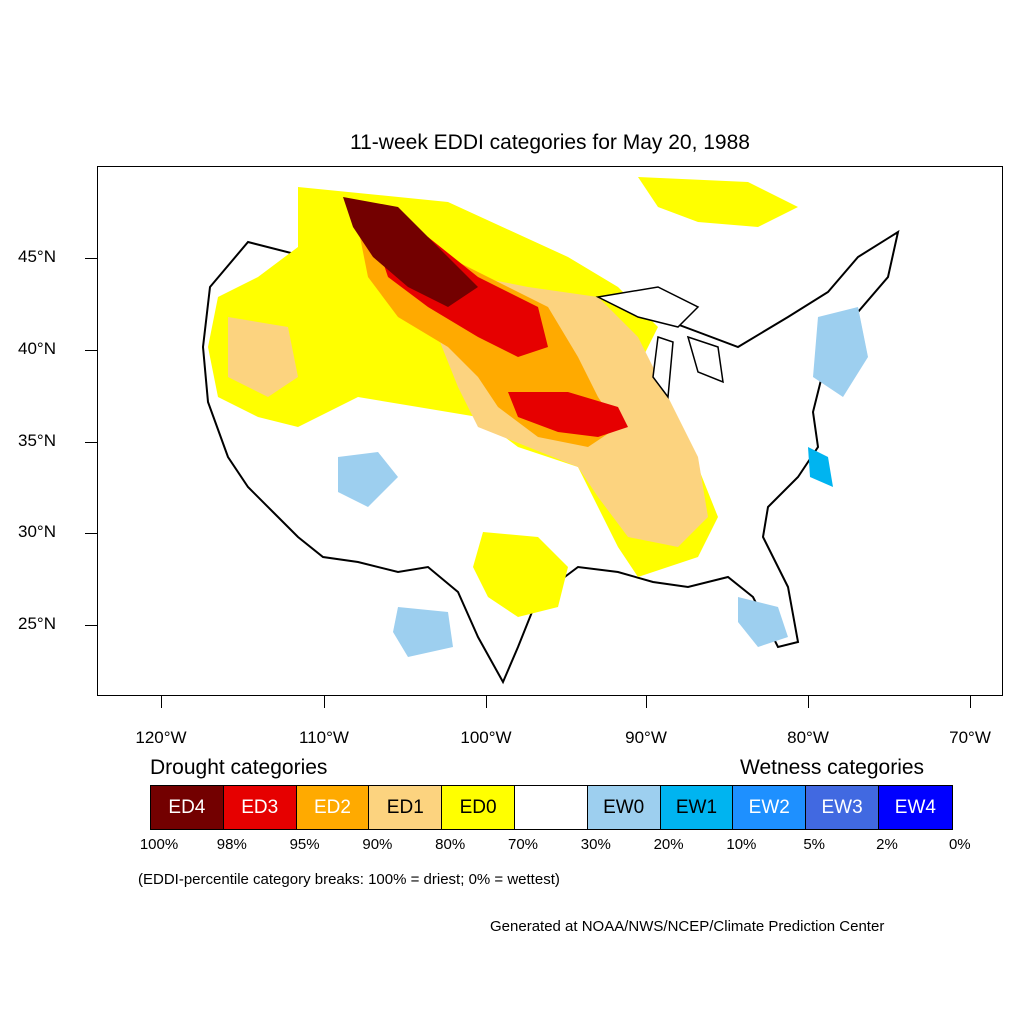 The height and width of the screenshot is (1024, 1024). Describe the element at coordinates (520, 574) in the screenshot. I see `ed0-texas` at that location.